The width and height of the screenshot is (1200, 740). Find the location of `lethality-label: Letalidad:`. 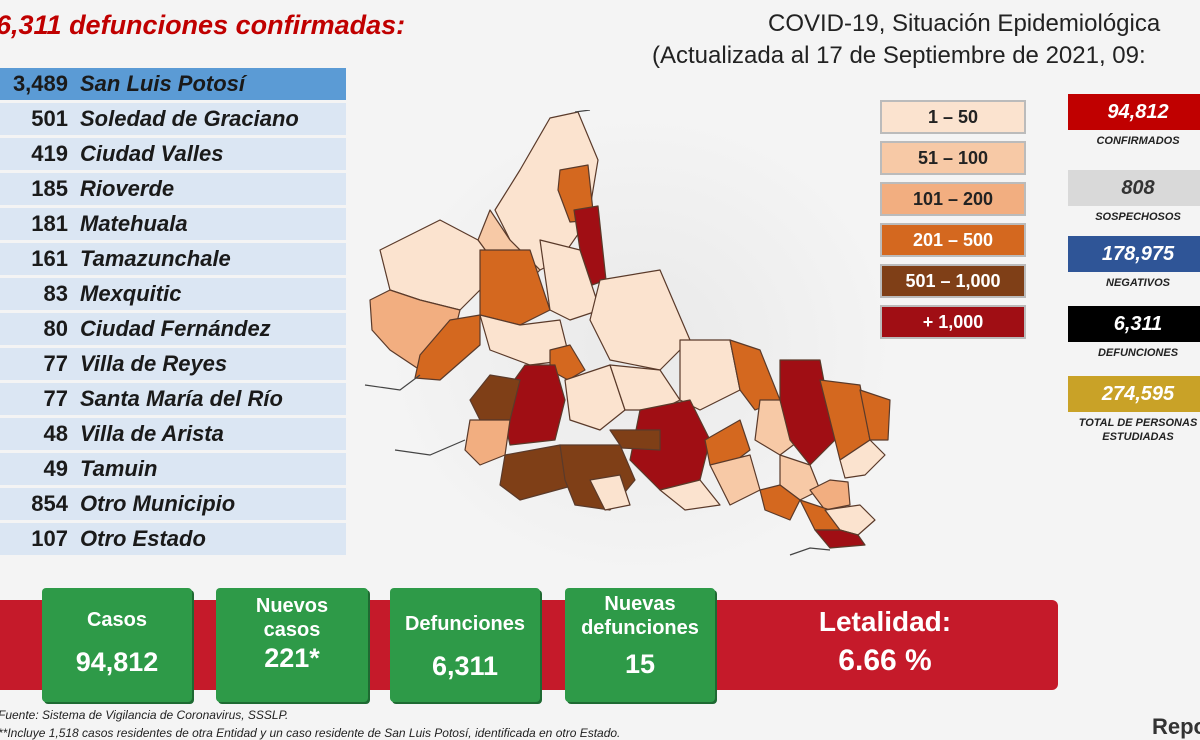

lethality-label: Letalidad: is located at coordinates (885, 621).